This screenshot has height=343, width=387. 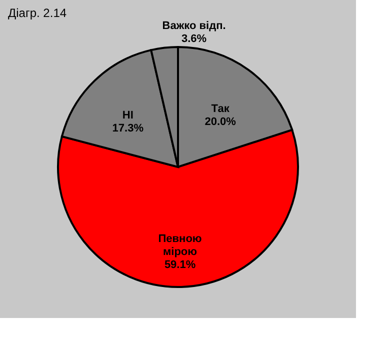 I want to click on data-label: 17.3%, so click(x=128, y=128).